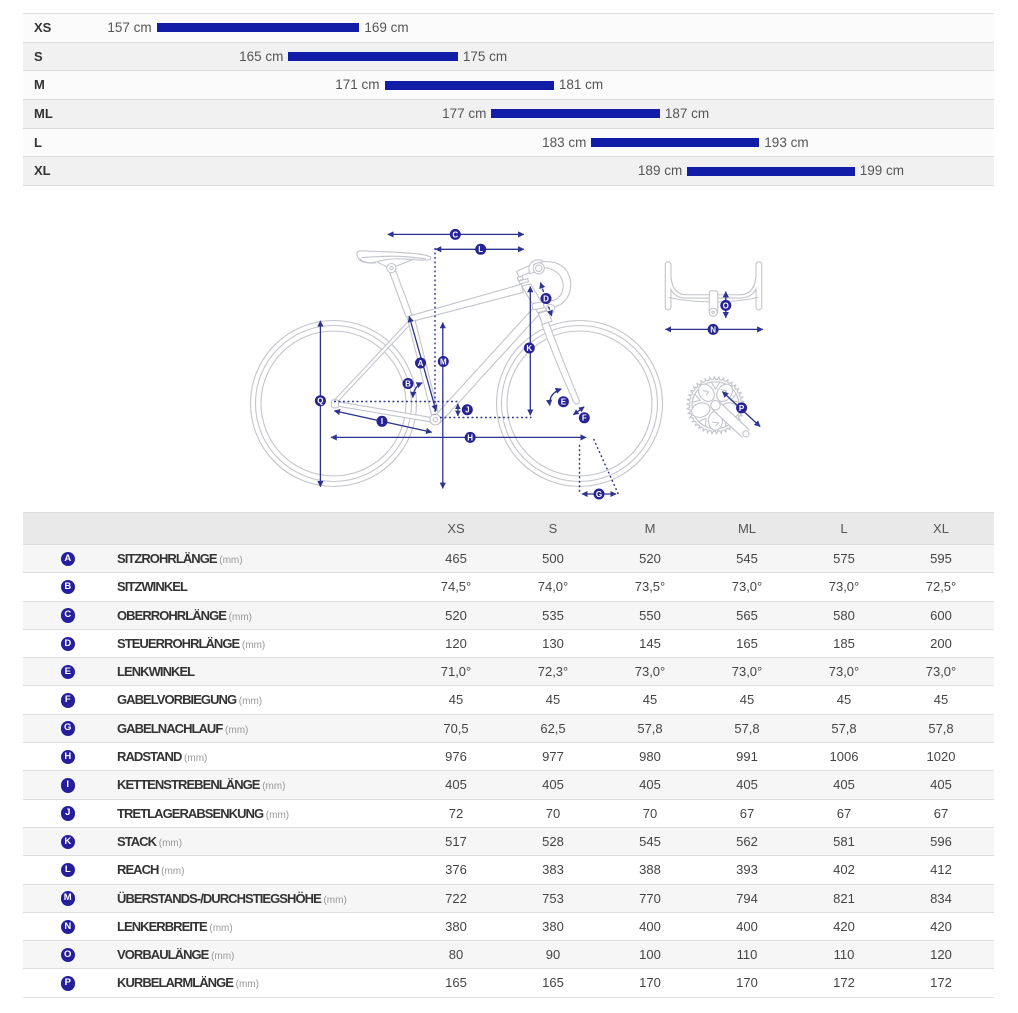  I want to click on svg-text: F, so click(584, 418).